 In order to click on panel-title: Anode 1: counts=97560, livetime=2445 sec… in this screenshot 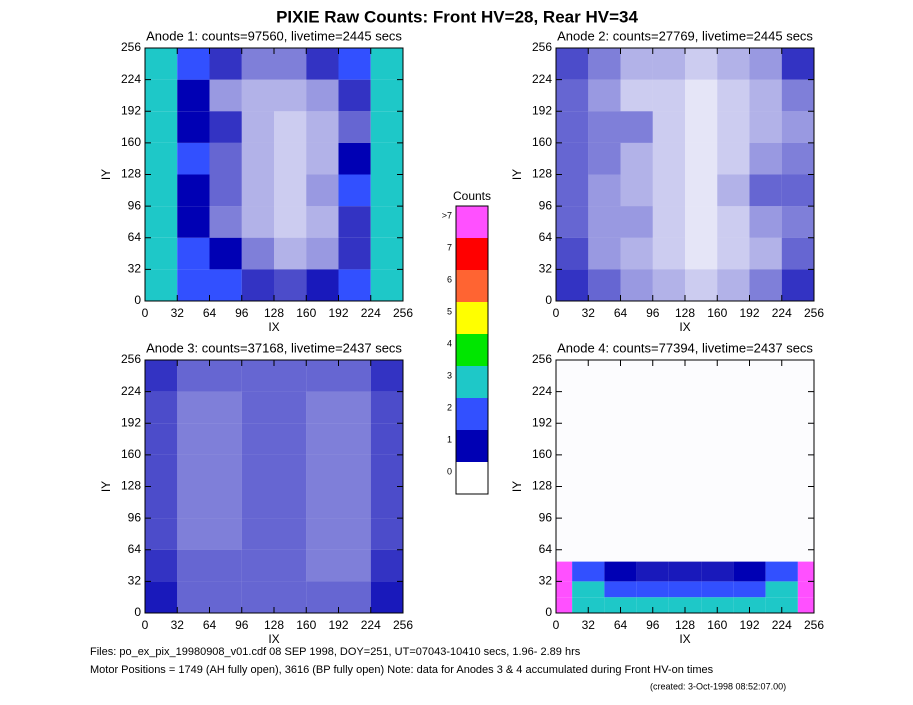, I will do `click(274, 35)`.